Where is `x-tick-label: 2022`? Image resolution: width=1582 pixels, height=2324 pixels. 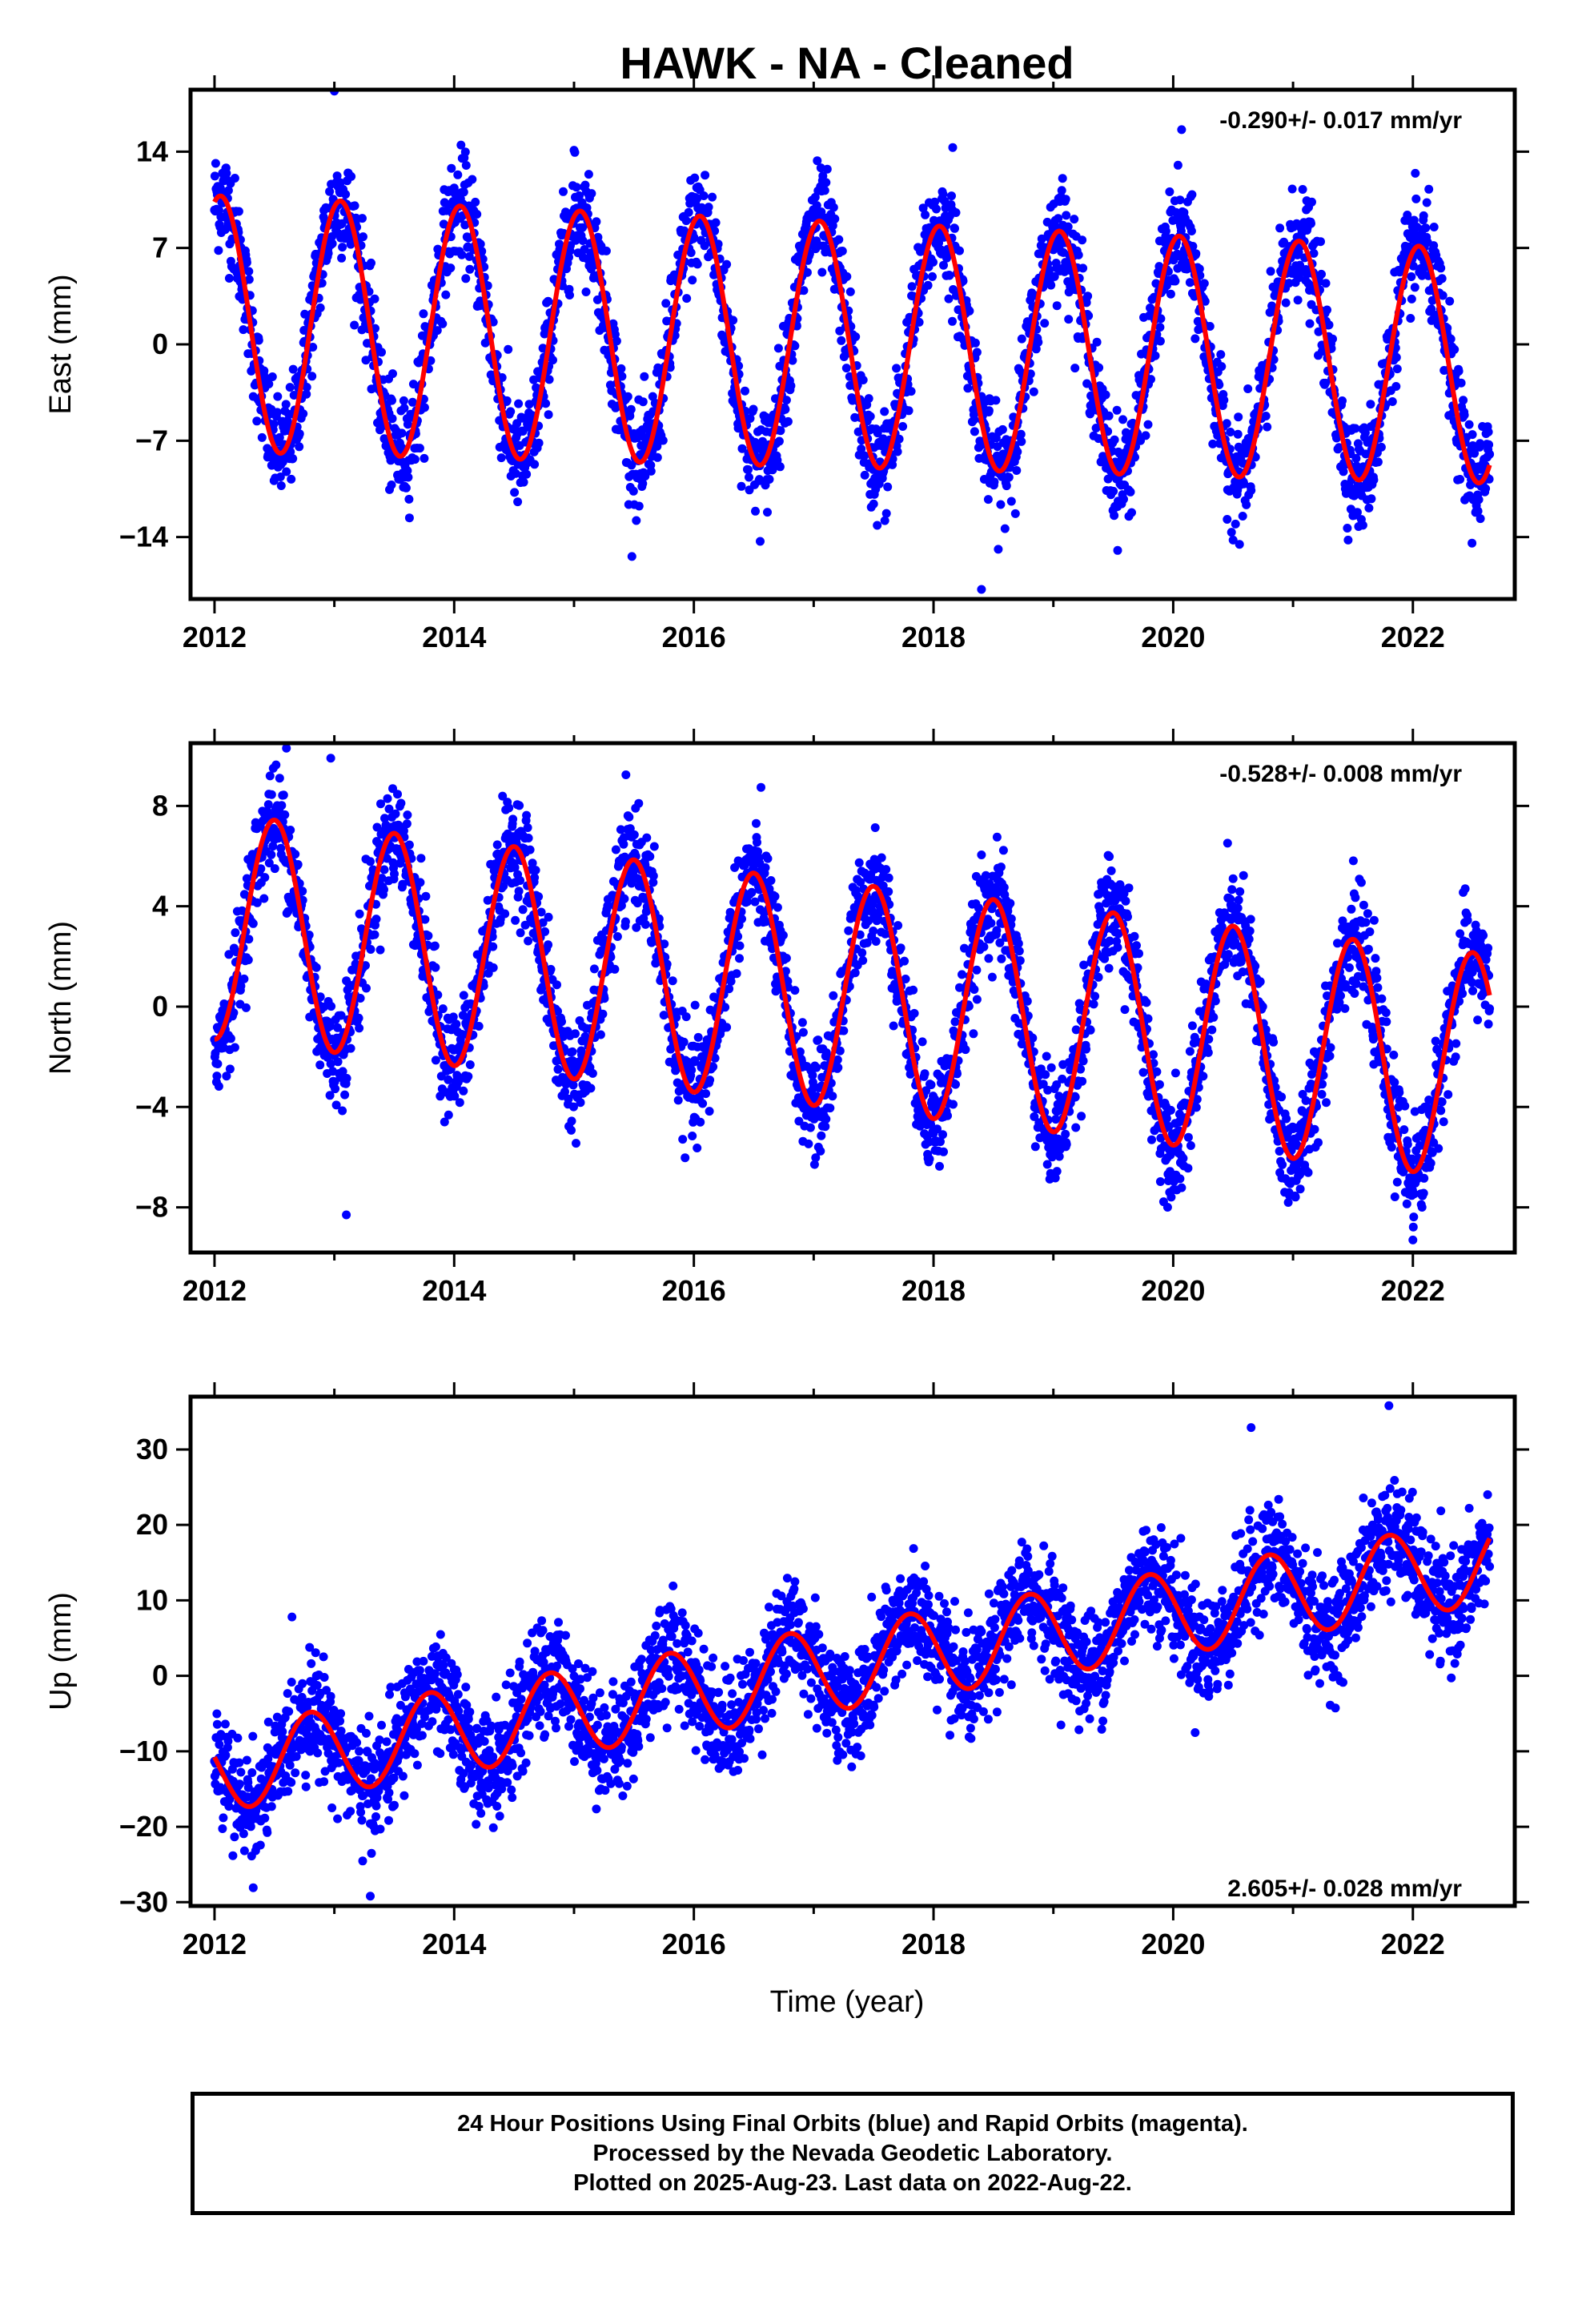 x-tick-label: 2022 is located at coordinates (1413, 637).